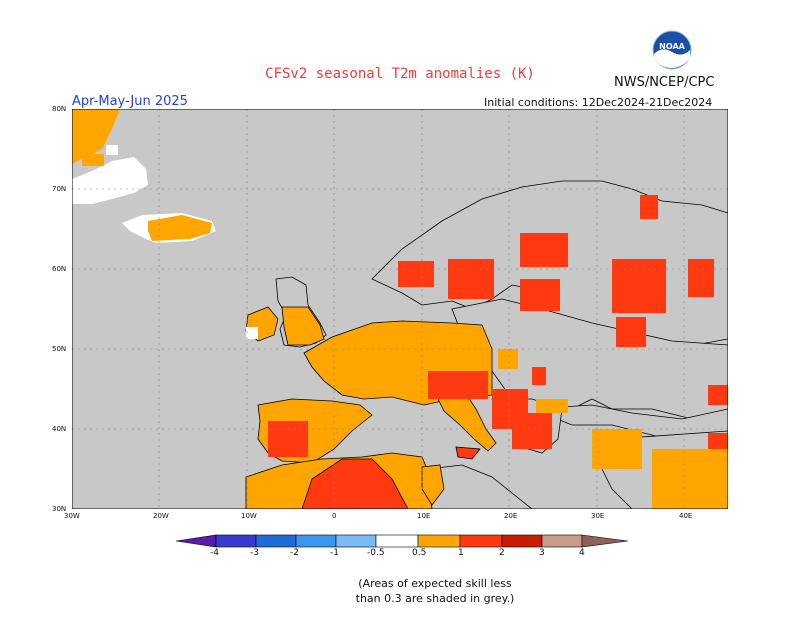 The width and height of the screenshot is (800, 618). Describe the element at coordinates (458, 385) in the screenshot. I see `patch-alps` at that location.